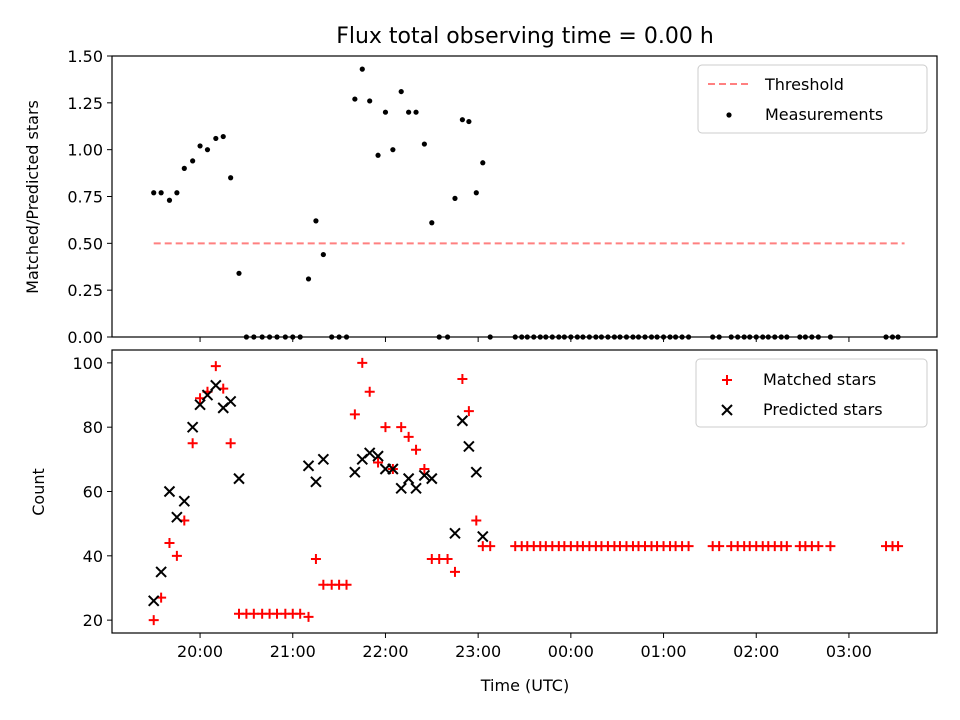 The image size is (960, 720). Describe the element at coordinates (85, 150) in the screenshot. I see `ratio-y-tick-label: 1.00` at that location.